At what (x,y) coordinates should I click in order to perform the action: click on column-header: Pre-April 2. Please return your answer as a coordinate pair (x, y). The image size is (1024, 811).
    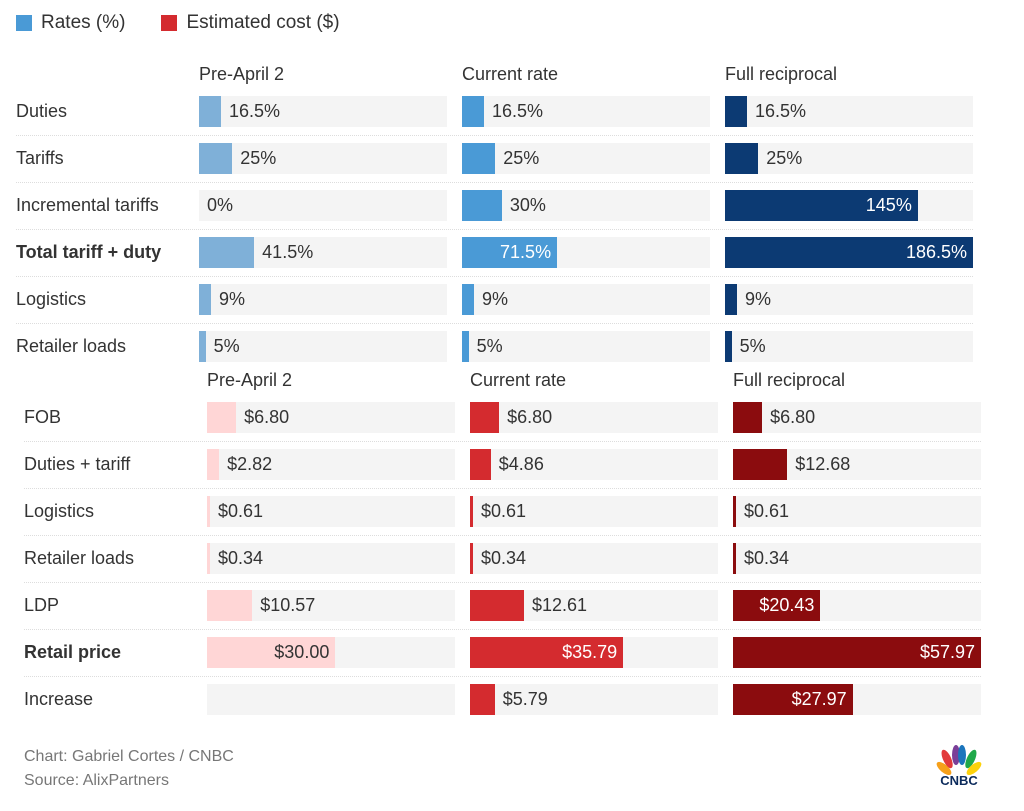
    Looking at the image, I should click on (250, 380).